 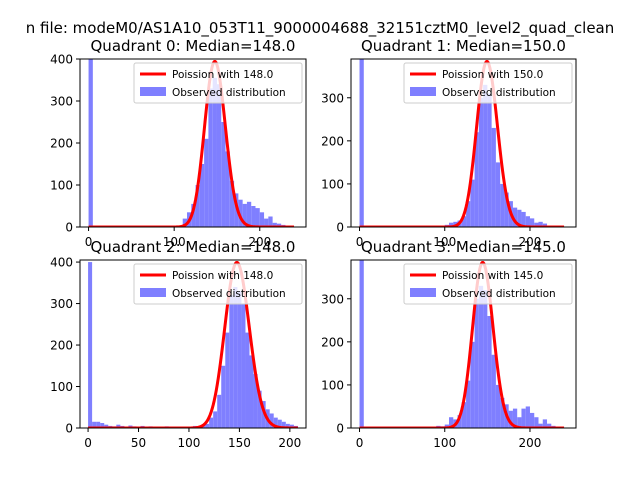 I want to click on legend-label: Poission with 148.0, so click(x=222, y=75).